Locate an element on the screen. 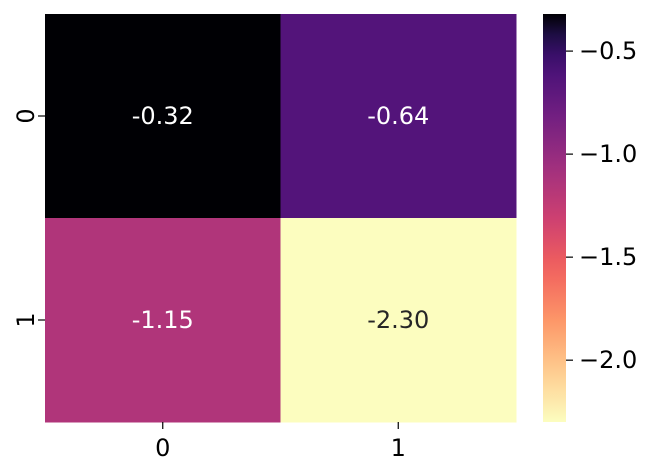  x-tick-label: 0 is located at coordinates (162, 448).